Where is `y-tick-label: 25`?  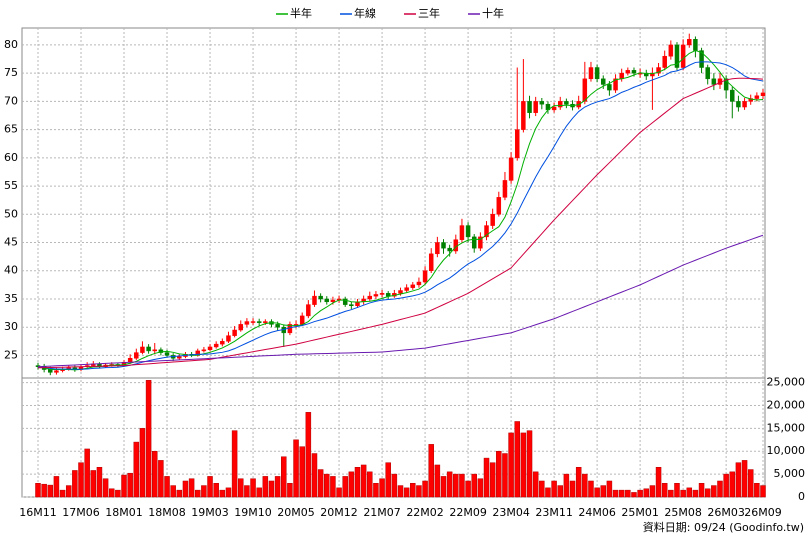
y-tick-label: 25 is located at coordinates (11, 354).